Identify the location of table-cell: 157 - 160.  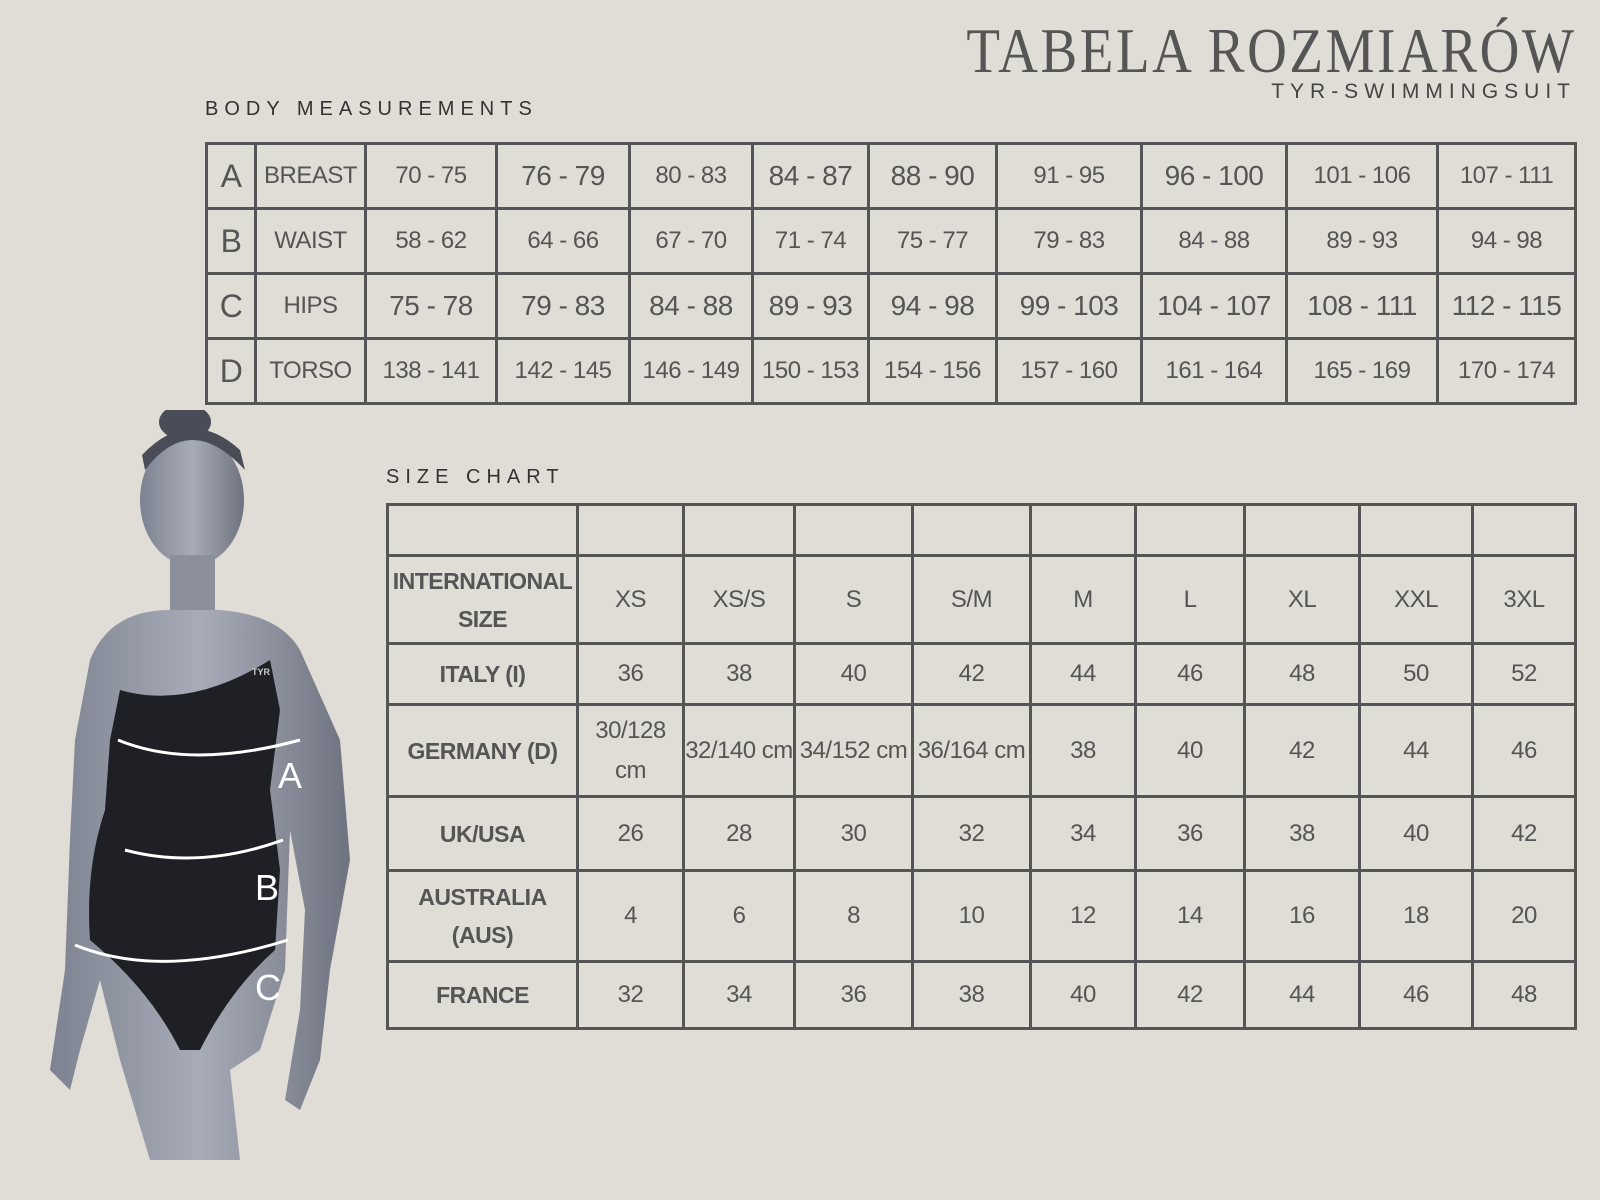
(1069, 371).